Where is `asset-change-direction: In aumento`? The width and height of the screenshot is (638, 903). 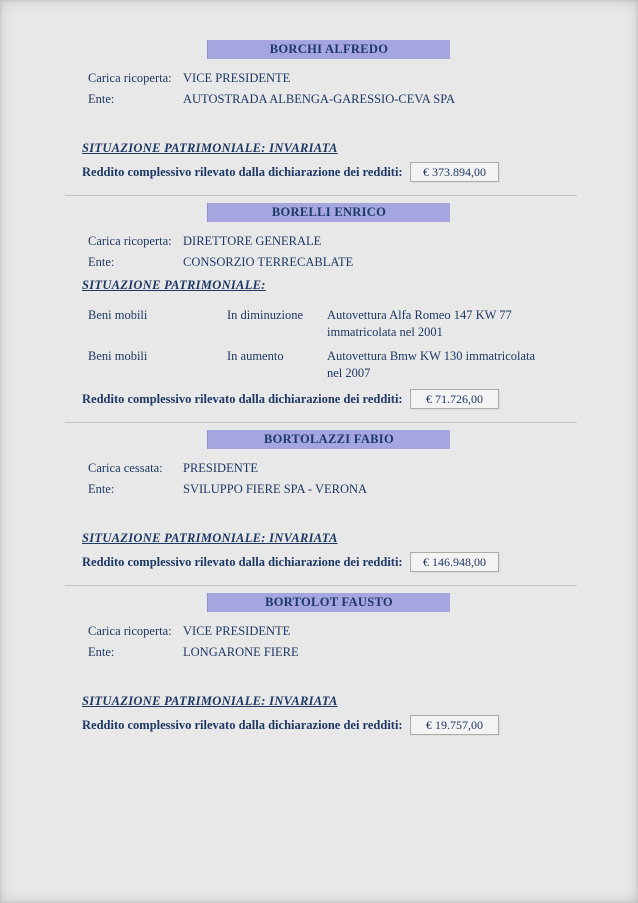 asset-change-direction: In aumento is located at coordinates (255, 356).